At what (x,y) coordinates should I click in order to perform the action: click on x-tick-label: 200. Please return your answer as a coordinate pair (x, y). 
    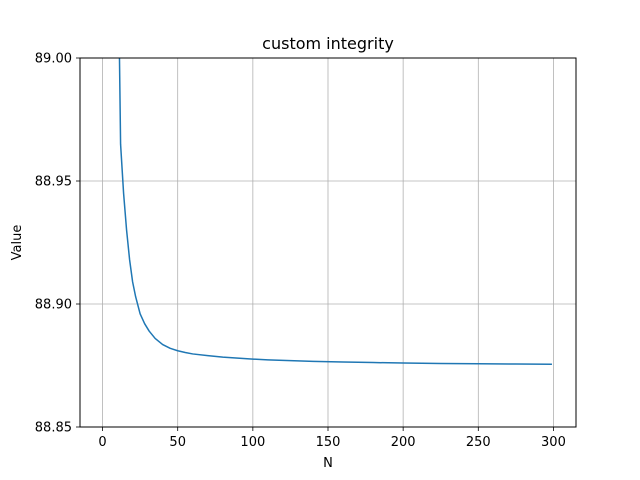
    Looking at the image, I should click on (403, 442).